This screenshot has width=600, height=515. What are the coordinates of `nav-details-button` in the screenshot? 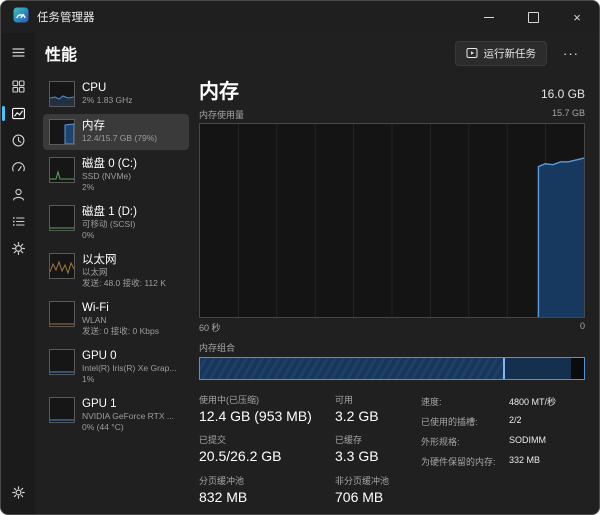 It's located at (18, 221).